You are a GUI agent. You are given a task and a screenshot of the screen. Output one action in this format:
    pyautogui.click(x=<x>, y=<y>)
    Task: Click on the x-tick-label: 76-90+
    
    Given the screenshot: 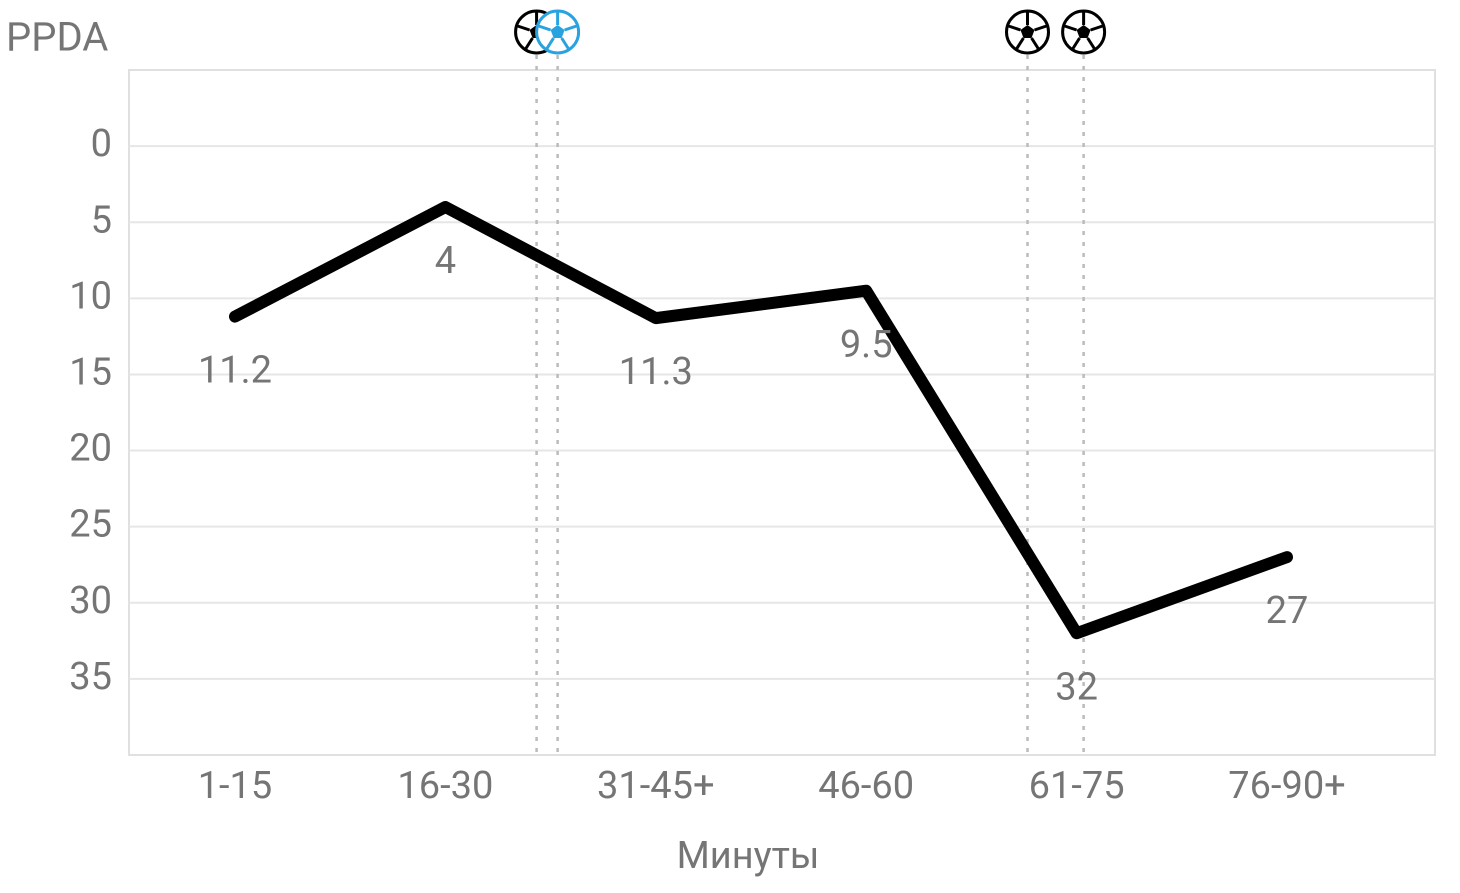 What is the action you would take?
    pyautogui.click(x=1287, y=786)
    